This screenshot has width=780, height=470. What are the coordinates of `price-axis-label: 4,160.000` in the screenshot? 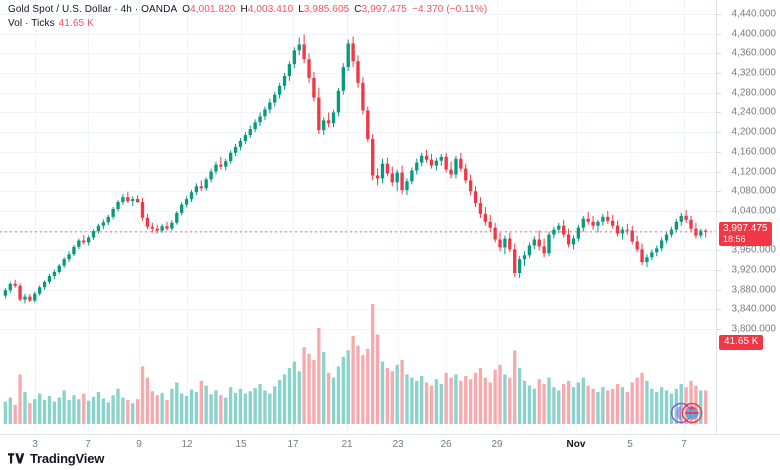 It's located at (754, 152).